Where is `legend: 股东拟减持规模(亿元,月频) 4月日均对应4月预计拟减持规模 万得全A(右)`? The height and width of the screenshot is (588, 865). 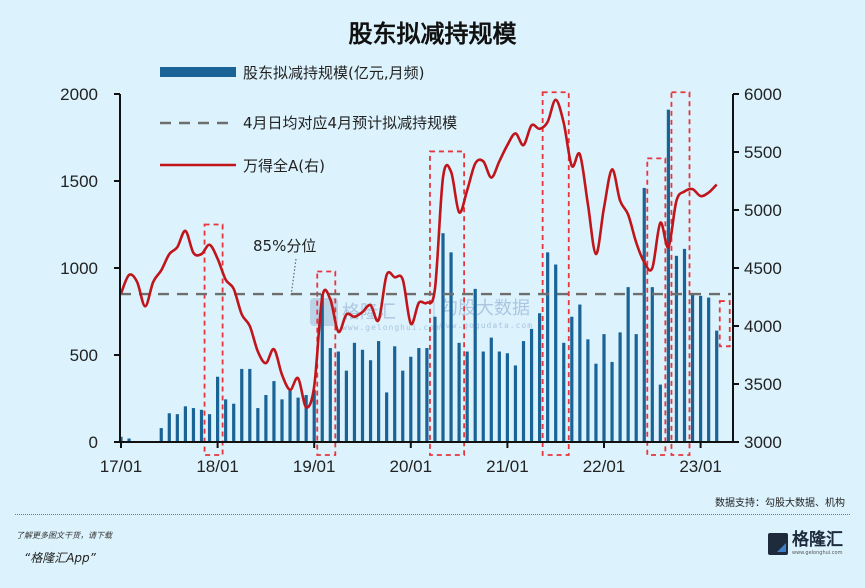
legend: 股东拟减持规模(亿元,月频) 4月日均对应4月预计拟减持规模 万得全A(右) is located at coordinates (308, 119).